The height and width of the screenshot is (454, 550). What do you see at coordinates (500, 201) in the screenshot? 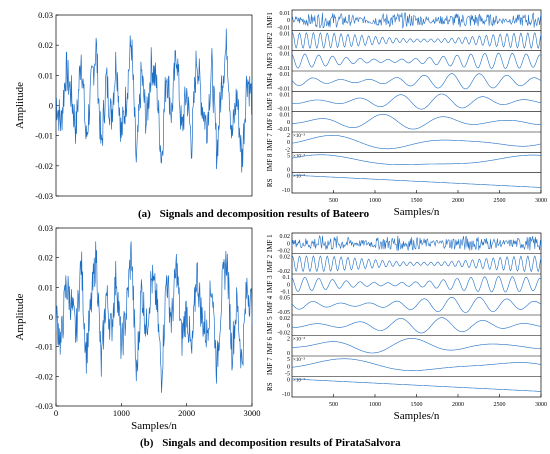
I see `x-tick-label: 2500` at bounding box center [500, 201].